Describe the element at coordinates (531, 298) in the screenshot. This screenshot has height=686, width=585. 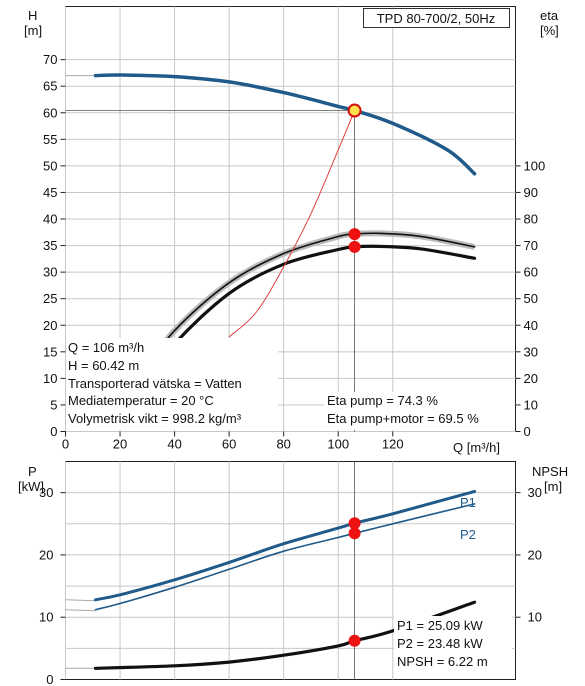
I see `eta-tick-label: 50` at that location.